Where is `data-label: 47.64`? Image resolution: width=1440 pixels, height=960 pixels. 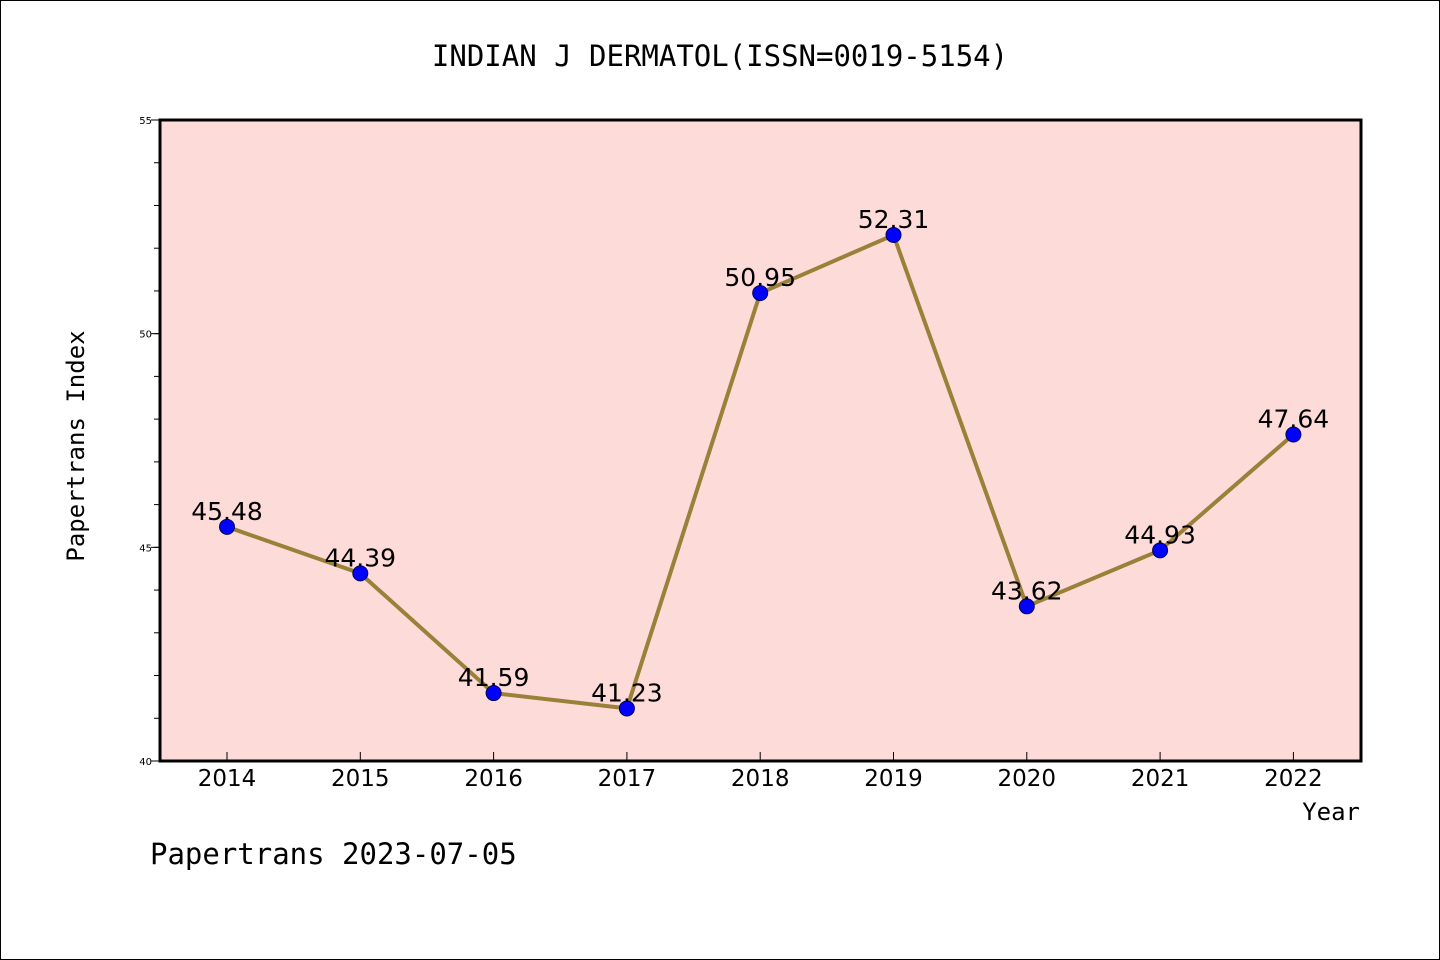
data-label: 47.64 is located at coordinates (1294, 419).